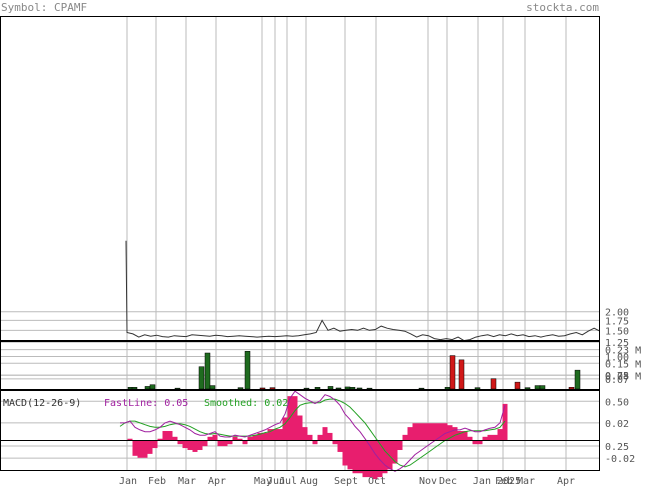 The width and height of the screenshot is (655, 486). What do you see at coordinates (288, 481) in the screenshot?
I see `x-tick-label: Jul` at bounding box center [288, 481].